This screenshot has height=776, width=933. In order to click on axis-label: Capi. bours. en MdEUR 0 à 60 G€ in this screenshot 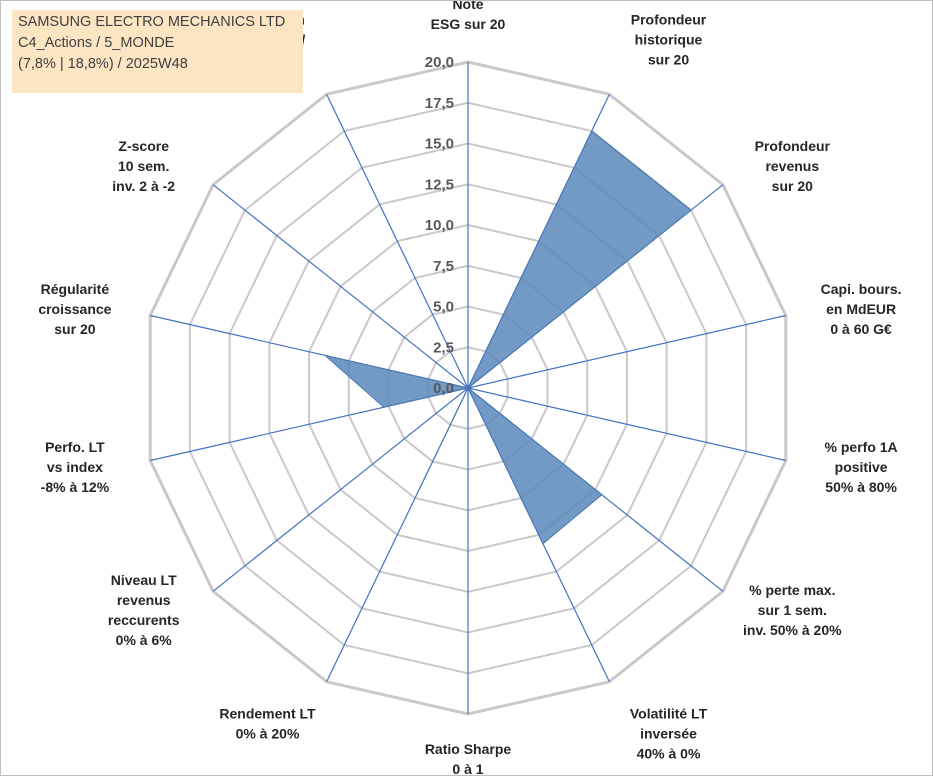, I will do `click(861, 309)`.